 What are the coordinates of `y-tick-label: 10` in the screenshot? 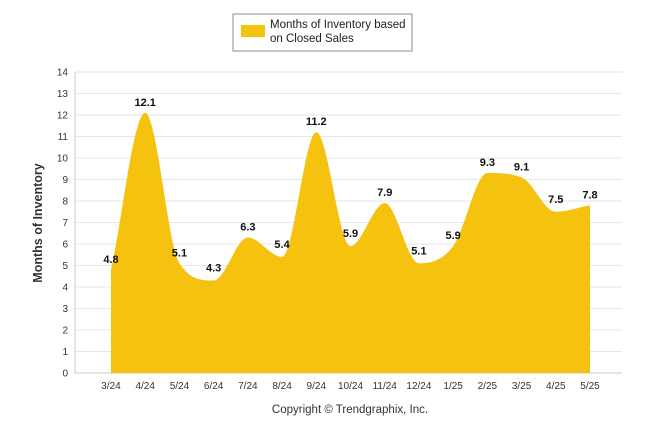 It's located at (63, 159).